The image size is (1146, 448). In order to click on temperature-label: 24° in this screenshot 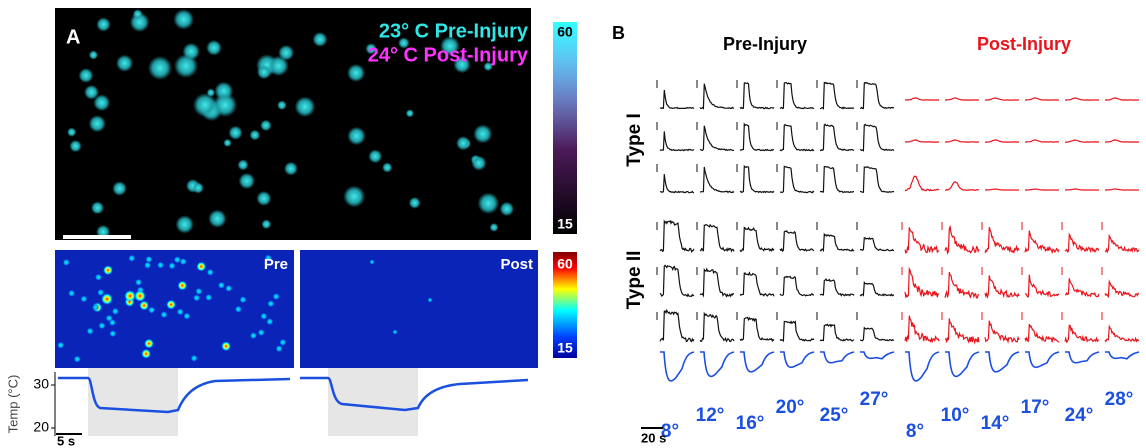, I will do `click(1079, 415)`.